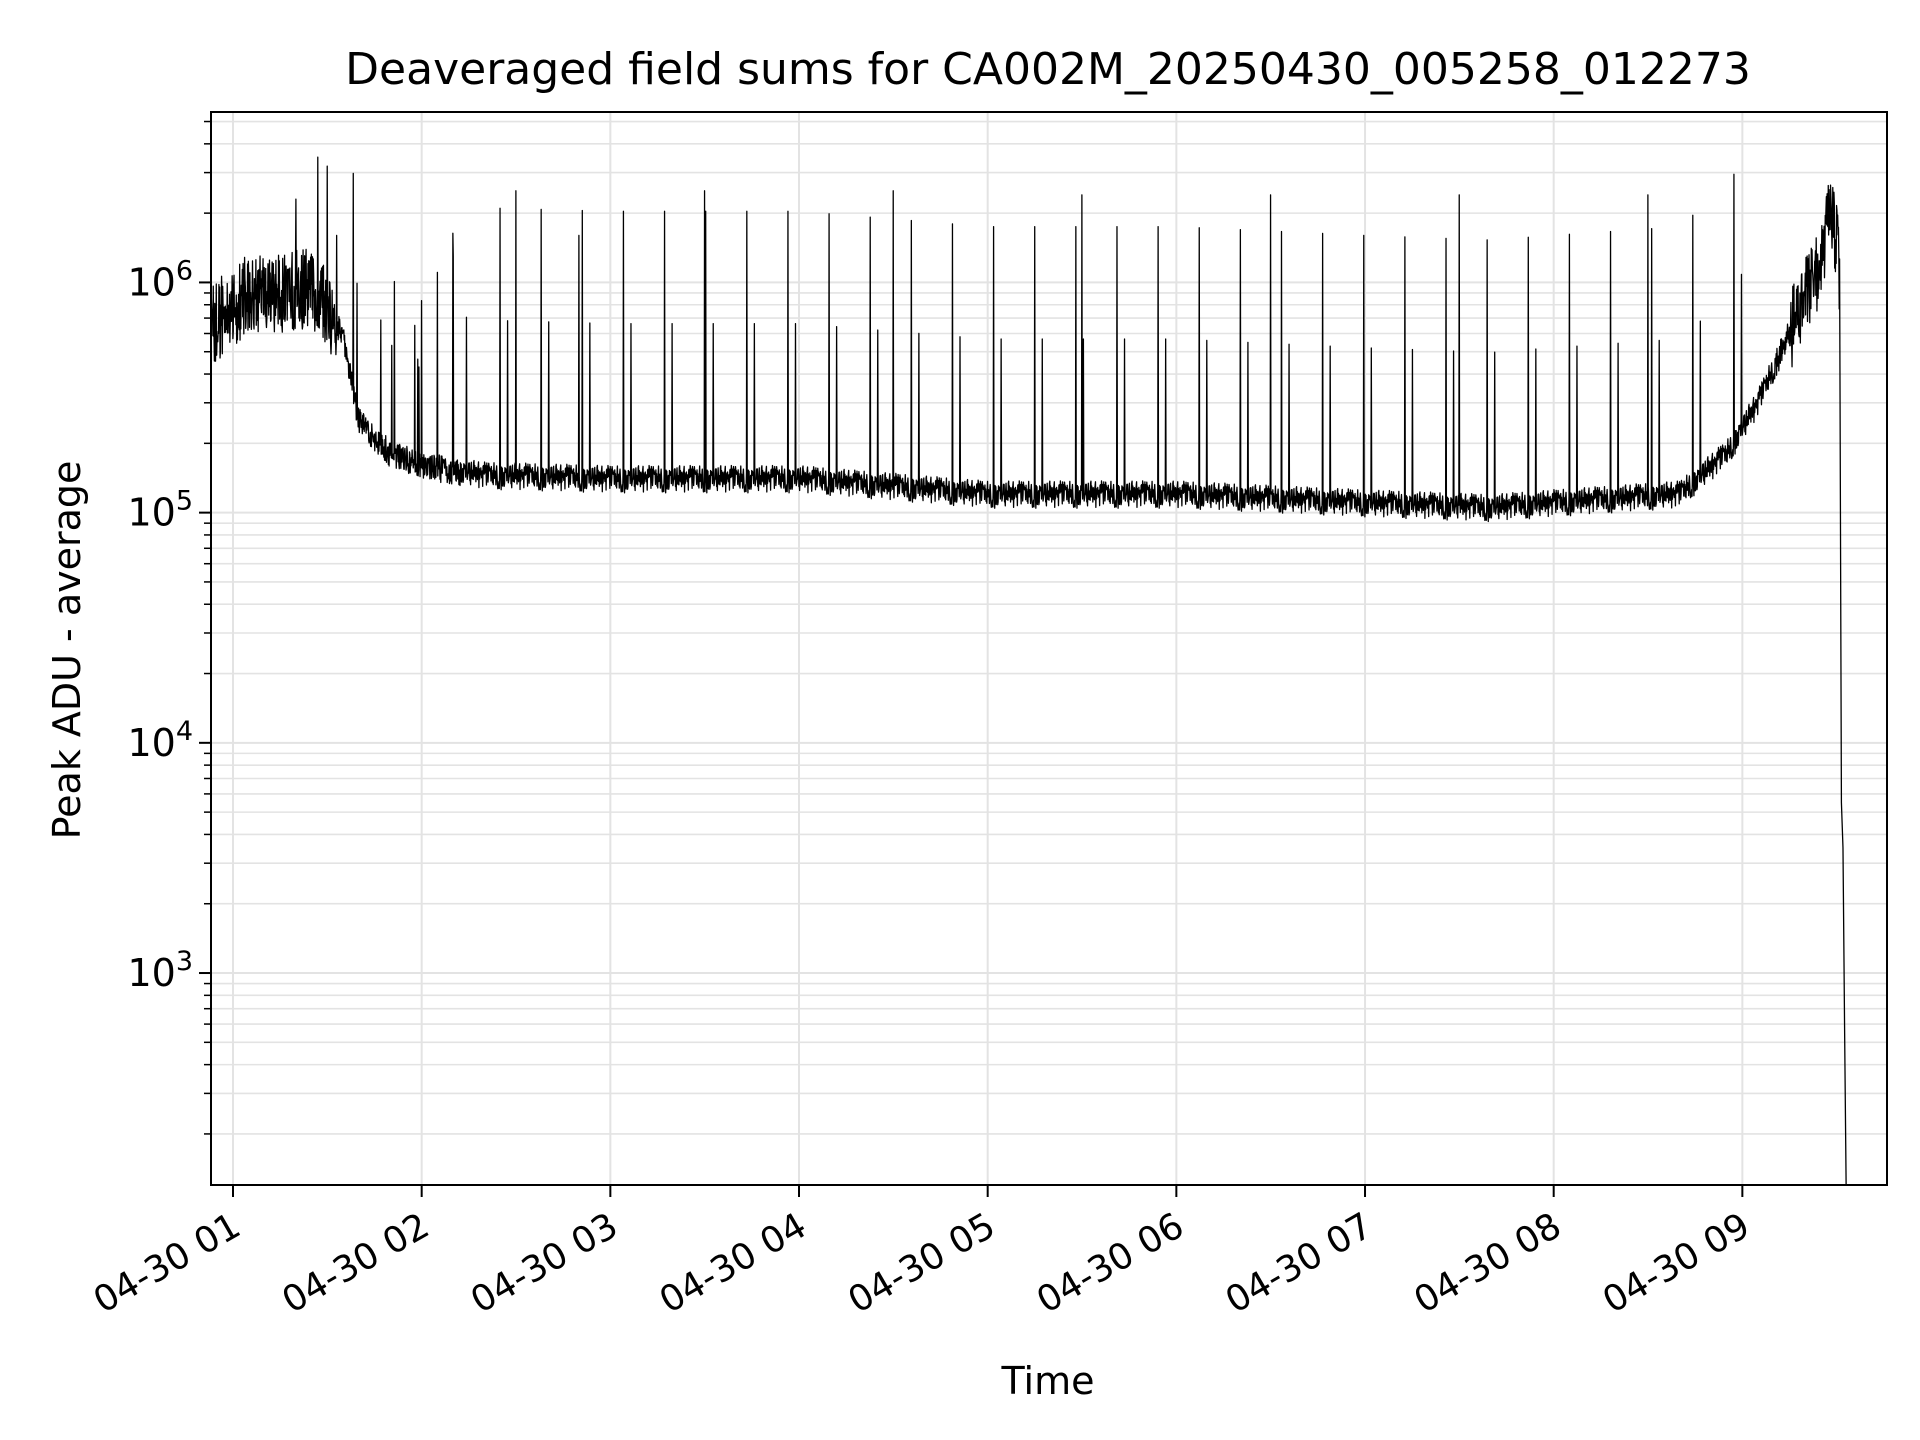 This screenshot has height=1440, width=1920. I want to click on y-tick-label: 103, so click(160, 970).